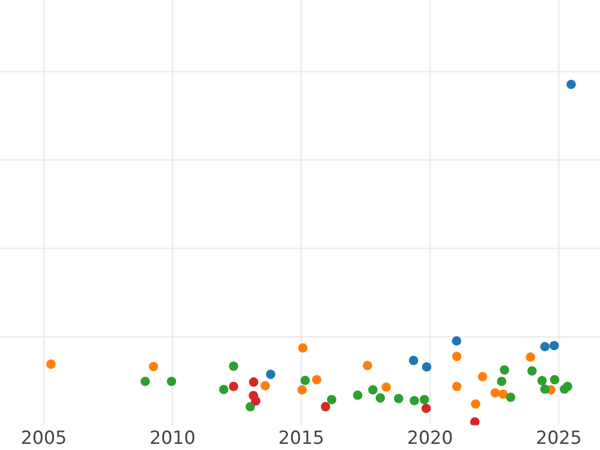 This screenshot has width=600, height=450. What do you see at coordinates (301, 437) in the screenshot?
I see `x-tick-label: 2015` at bounding box center [301, 437].